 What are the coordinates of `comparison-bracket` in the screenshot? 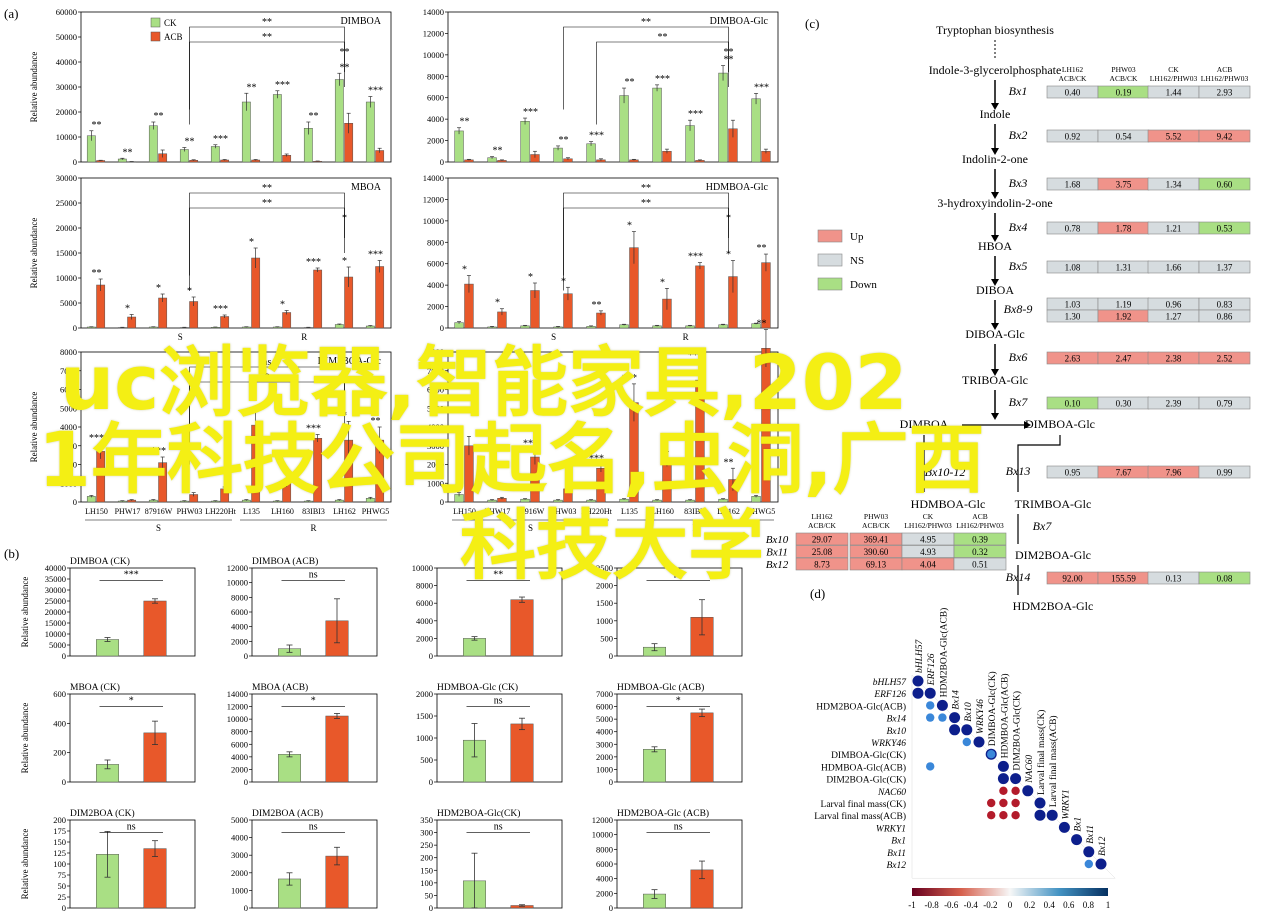 It's located at (646, 68).